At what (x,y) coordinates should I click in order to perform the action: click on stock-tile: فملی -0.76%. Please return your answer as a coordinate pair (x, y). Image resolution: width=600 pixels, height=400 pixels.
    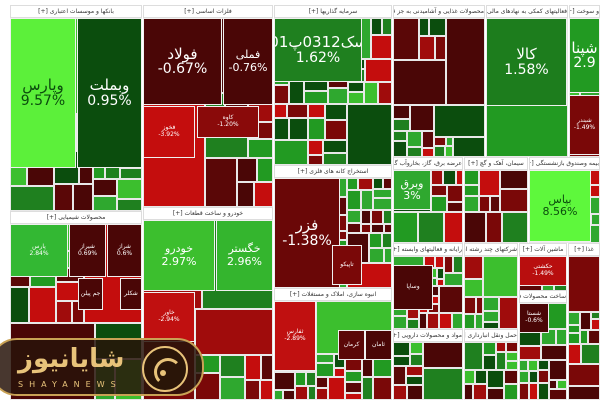
    Looking at the image, I should click on (248, 61).